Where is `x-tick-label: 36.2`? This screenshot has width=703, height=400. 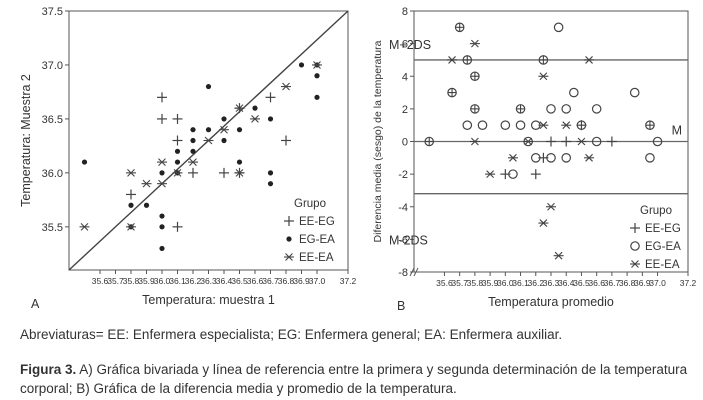 x-tick-label: 36.2 is located at coordinates (193, 281).